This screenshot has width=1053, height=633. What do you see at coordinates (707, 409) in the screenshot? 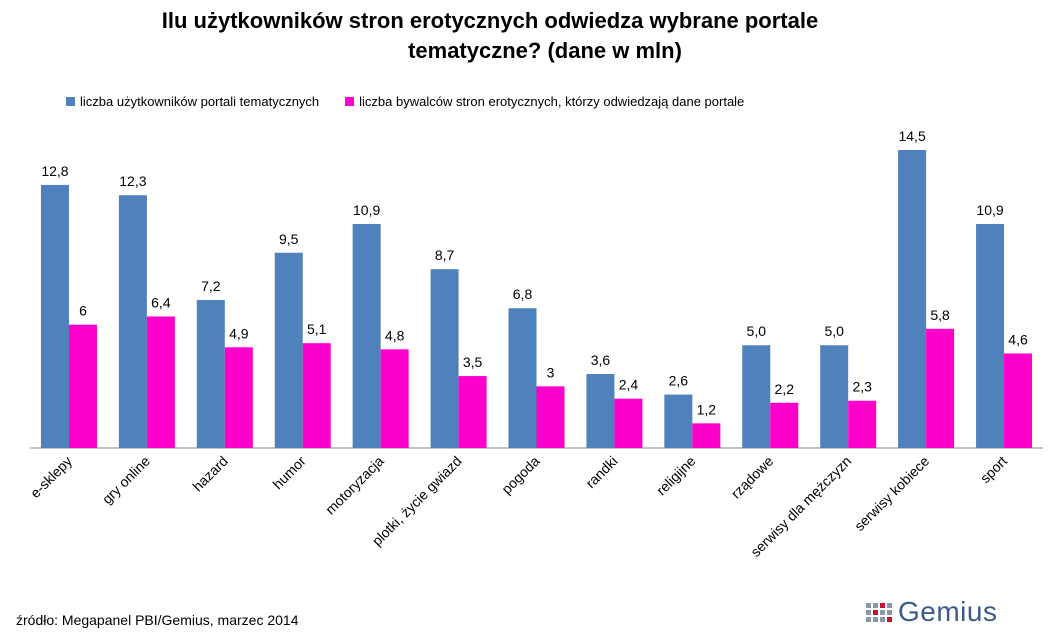
I see `data-label-series2-8: 1,2` at bounding box center [707, 409].